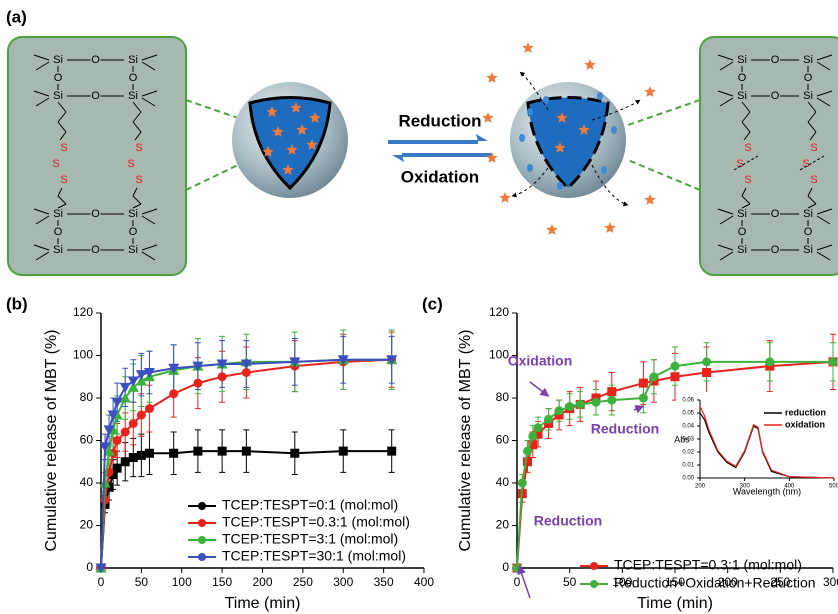  I want to click on y-tick-label: 100, so click(499, 355).